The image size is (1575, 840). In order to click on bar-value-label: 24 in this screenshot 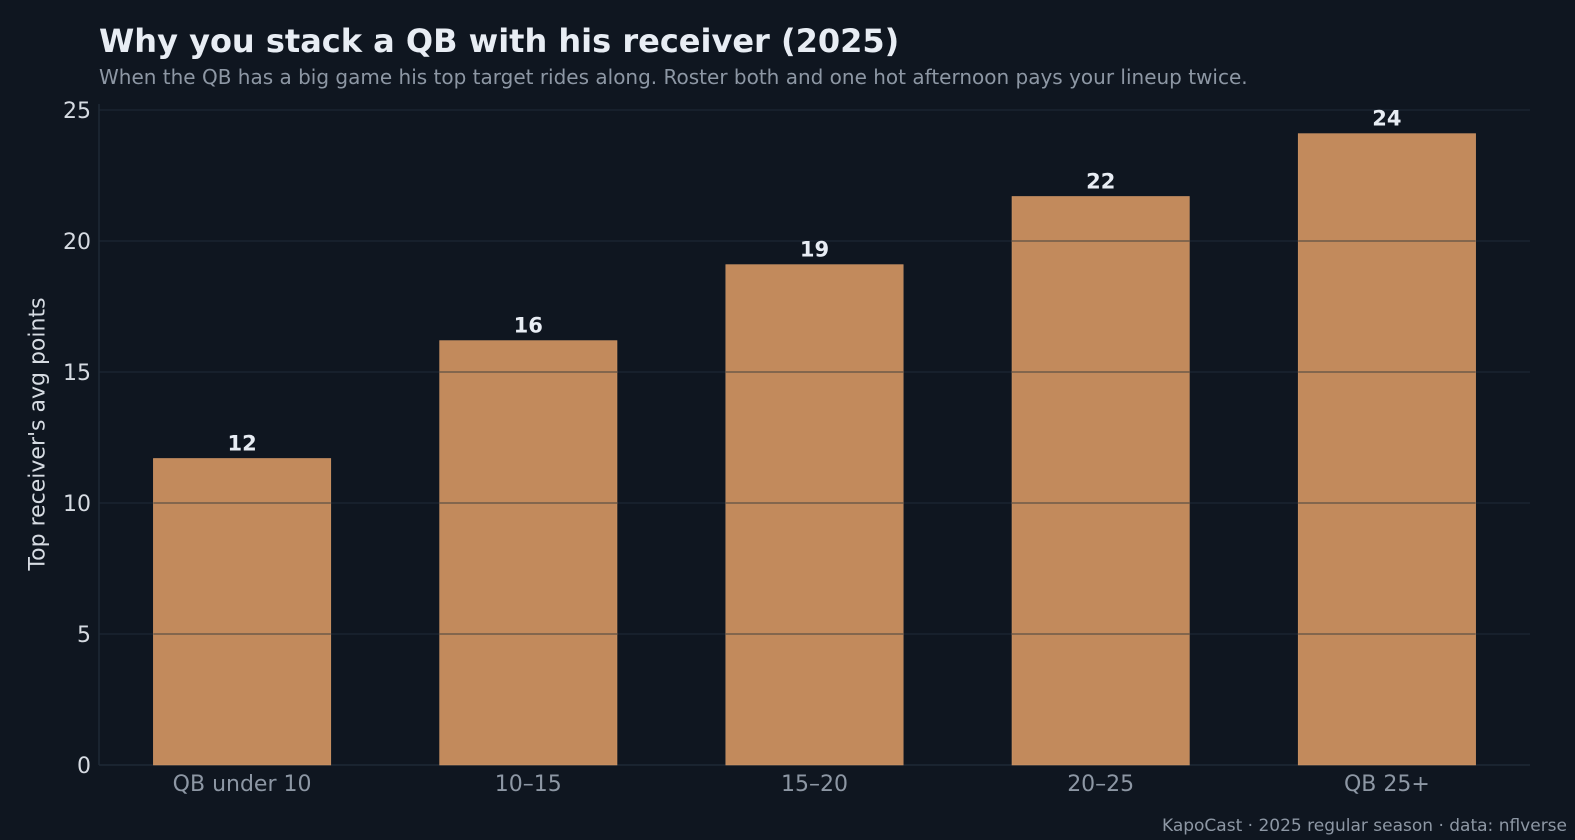, I will do `click(1386, 119)`.